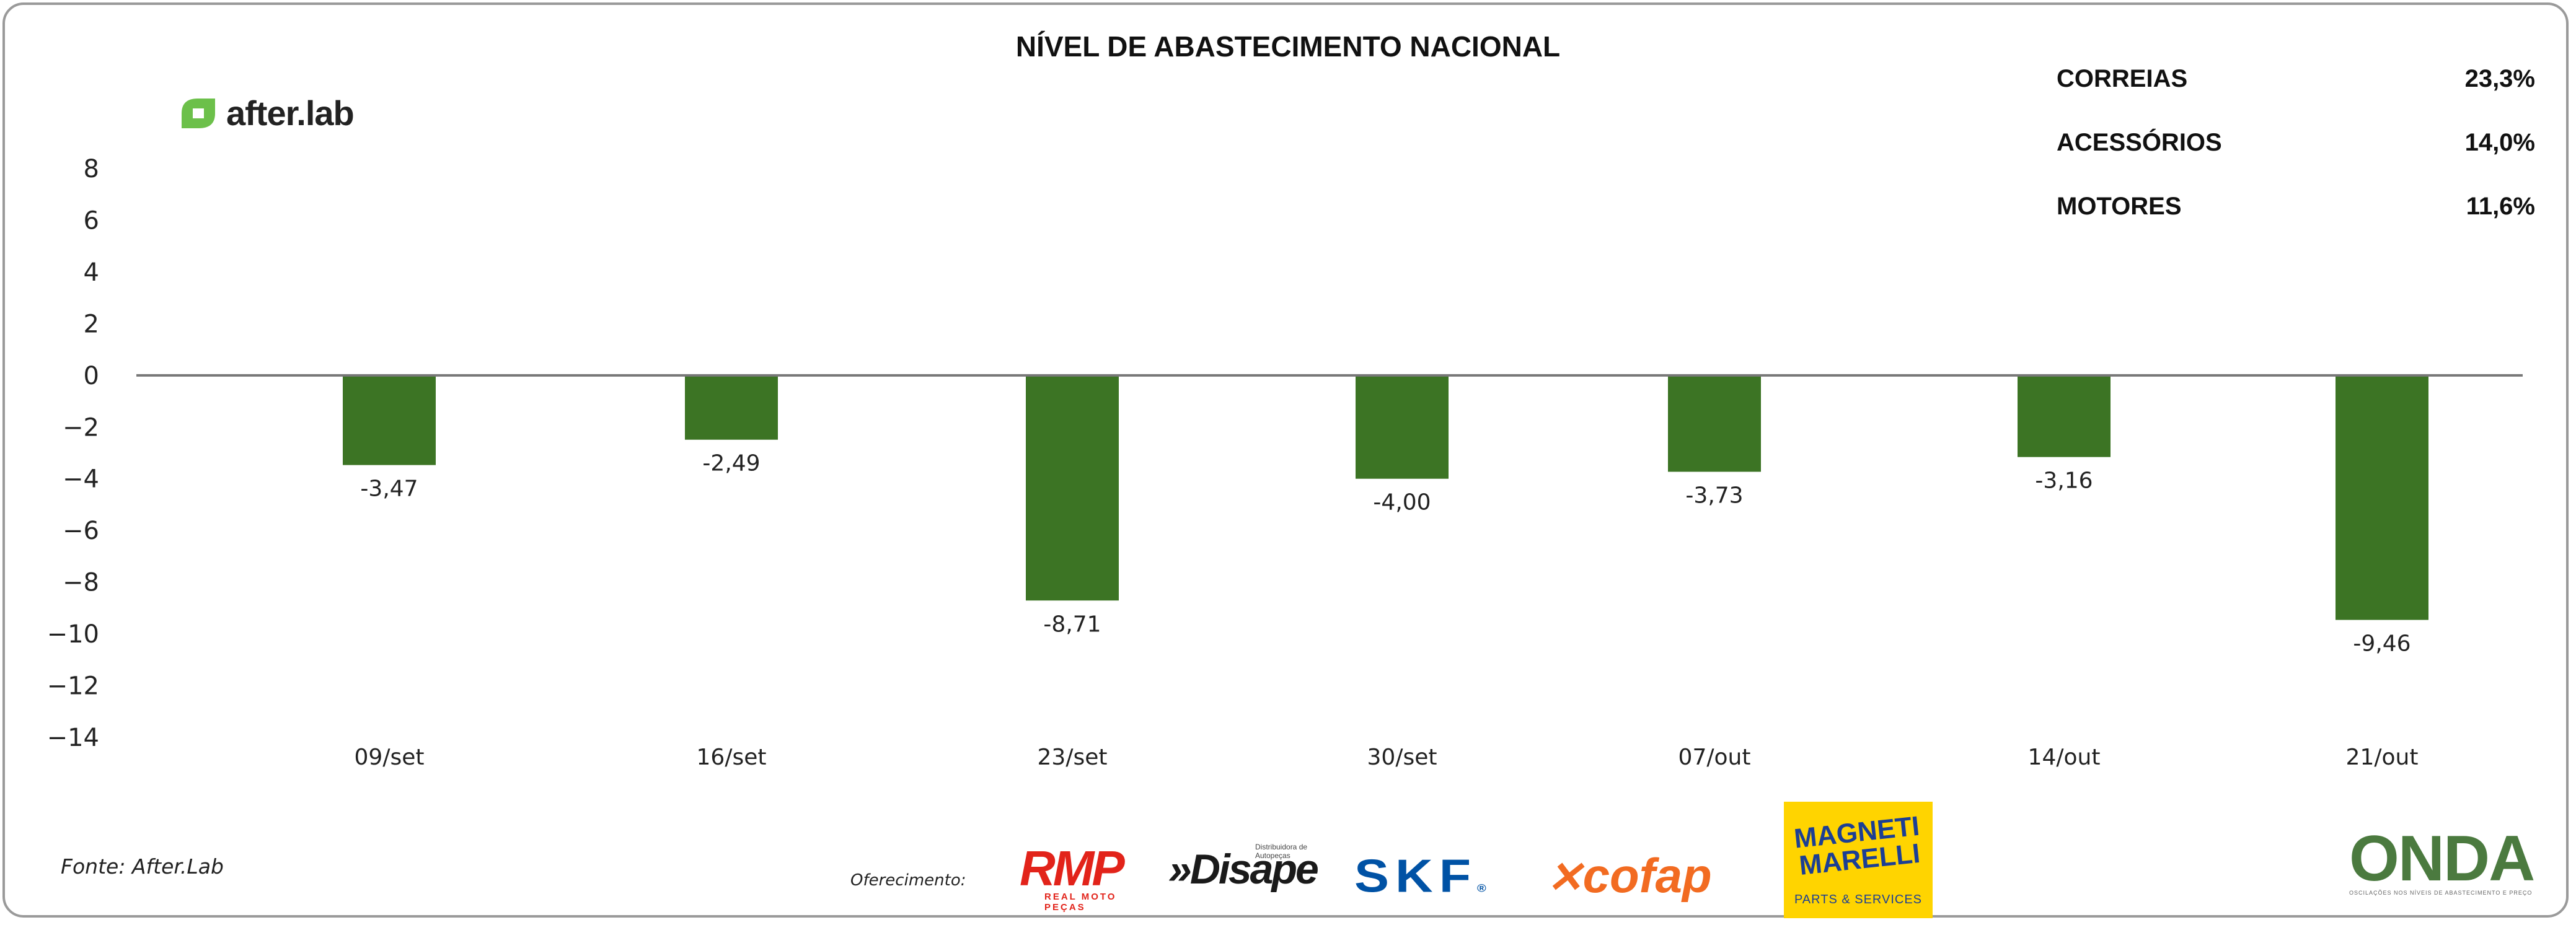  I want to click on magneti-marelli-tagline: PARTS & SERVICES, so click(1858, 899).